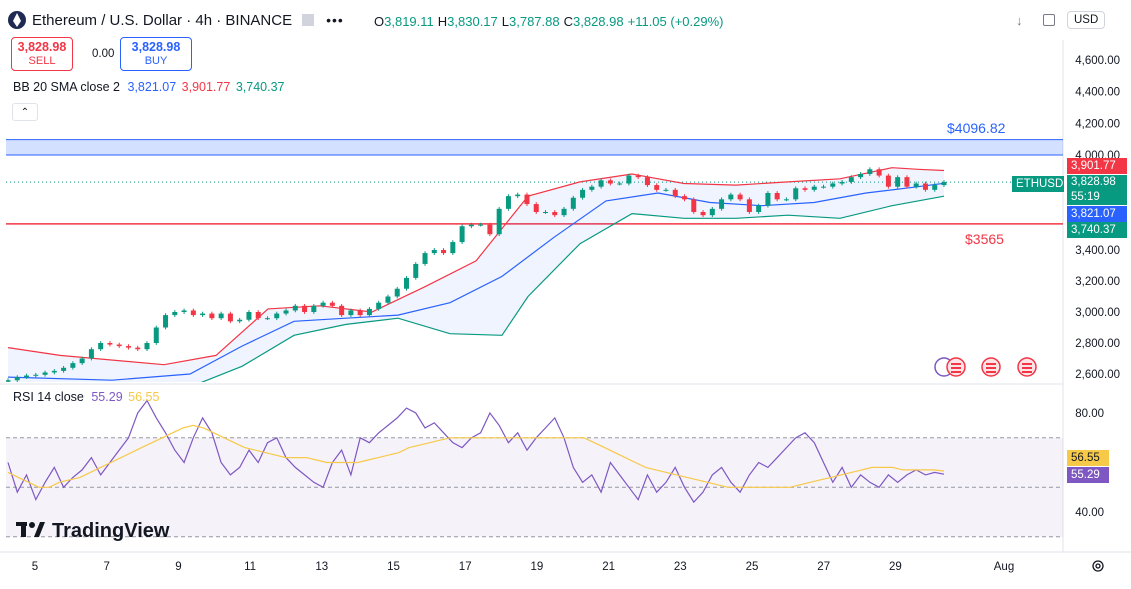  Describe the element at coordinates (1097, 251) in the screenshot. I see `price-tick-label: 3,400.00` at that location.